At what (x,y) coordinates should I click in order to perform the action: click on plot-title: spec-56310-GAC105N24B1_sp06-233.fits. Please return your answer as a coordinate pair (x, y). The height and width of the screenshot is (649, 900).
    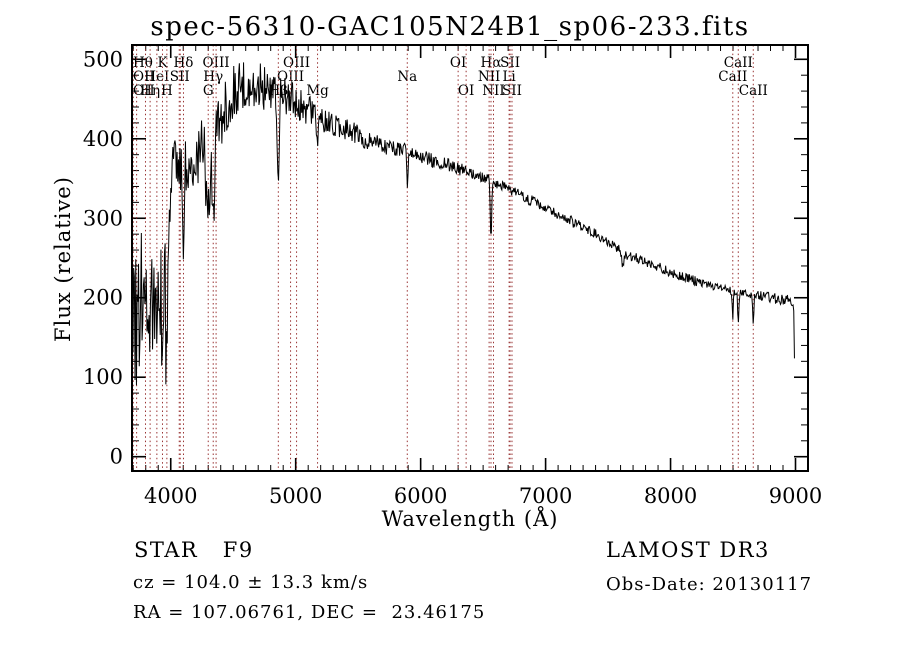
    Looking at the image, I should click on (450, 27).